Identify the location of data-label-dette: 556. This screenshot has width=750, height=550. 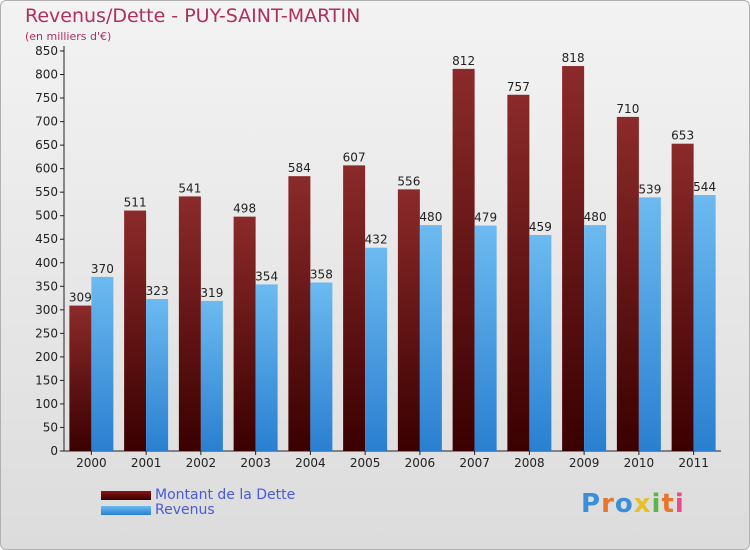
(408, 181).